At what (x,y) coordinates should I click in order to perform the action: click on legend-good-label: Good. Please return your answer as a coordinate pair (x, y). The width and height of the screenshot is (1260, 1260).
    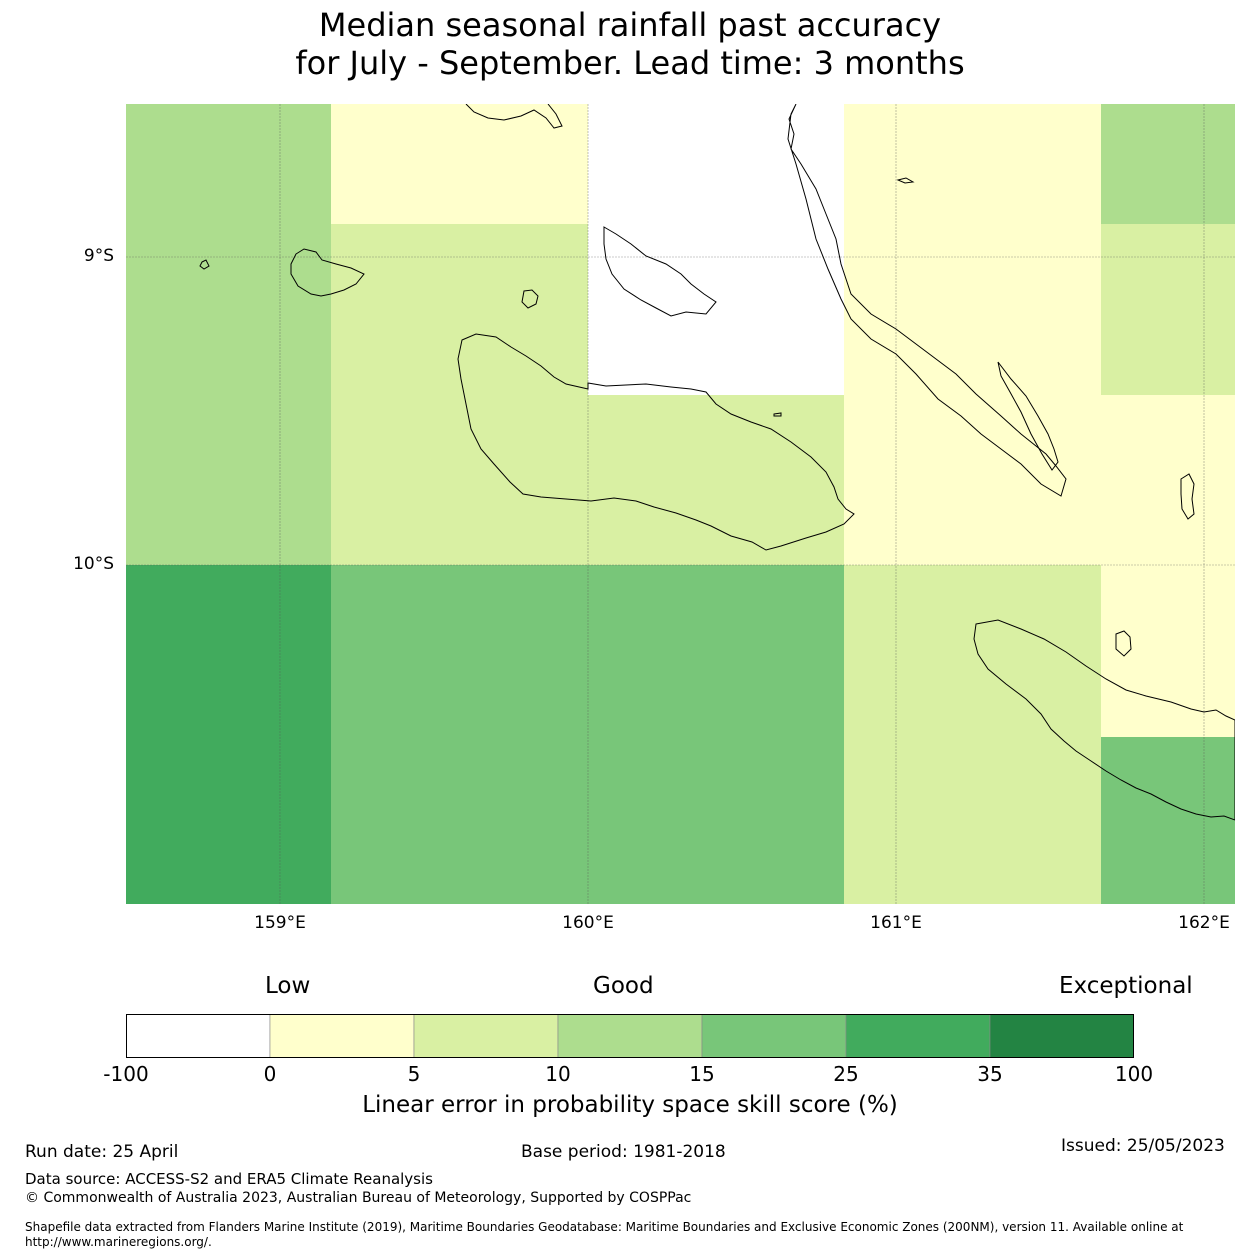
    Looking at the image, I should click on (623, 986).